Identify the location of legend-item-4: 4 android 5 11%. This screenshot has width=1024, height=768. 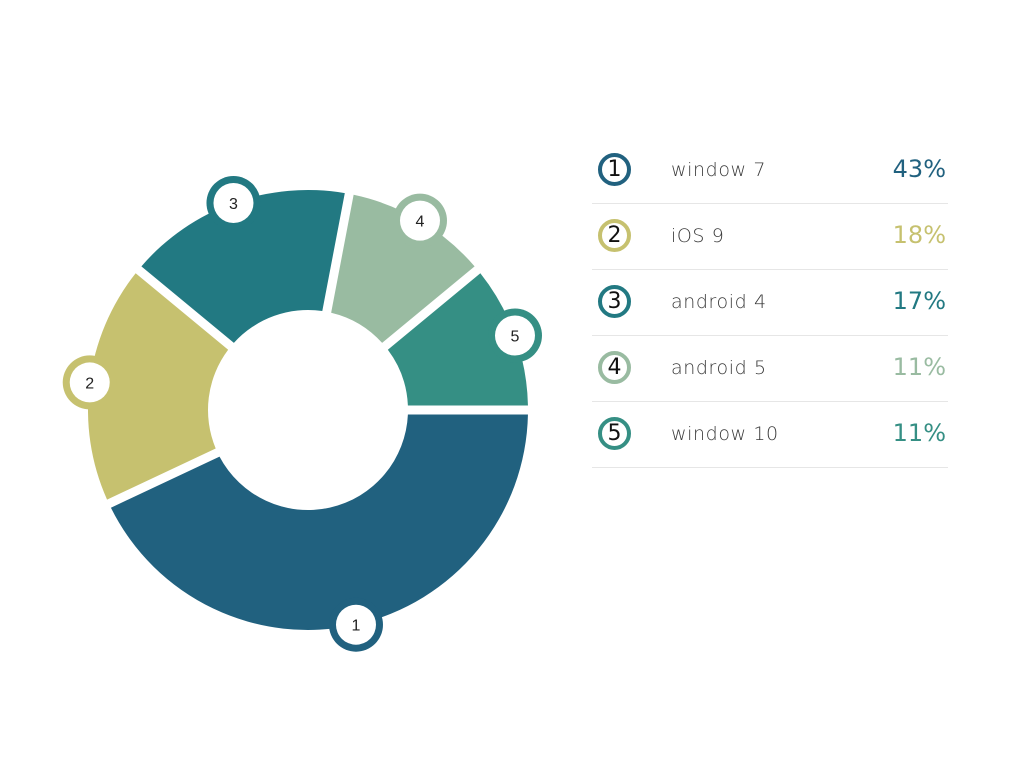
(770, 369).